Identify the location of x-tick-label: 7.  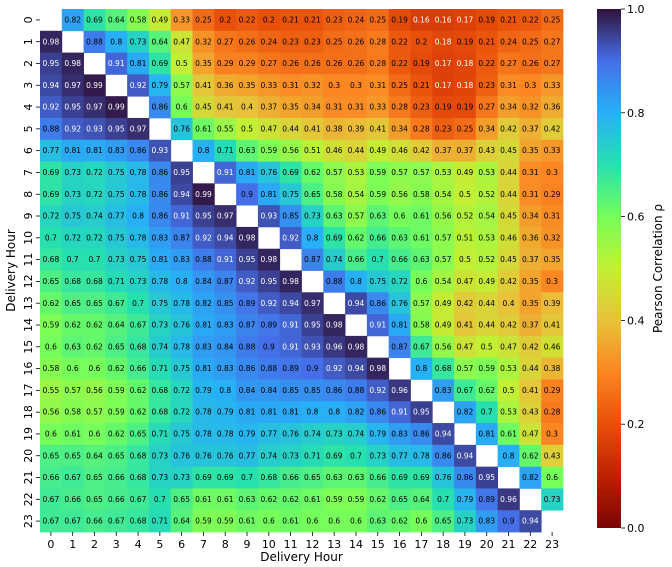
(203, 544).